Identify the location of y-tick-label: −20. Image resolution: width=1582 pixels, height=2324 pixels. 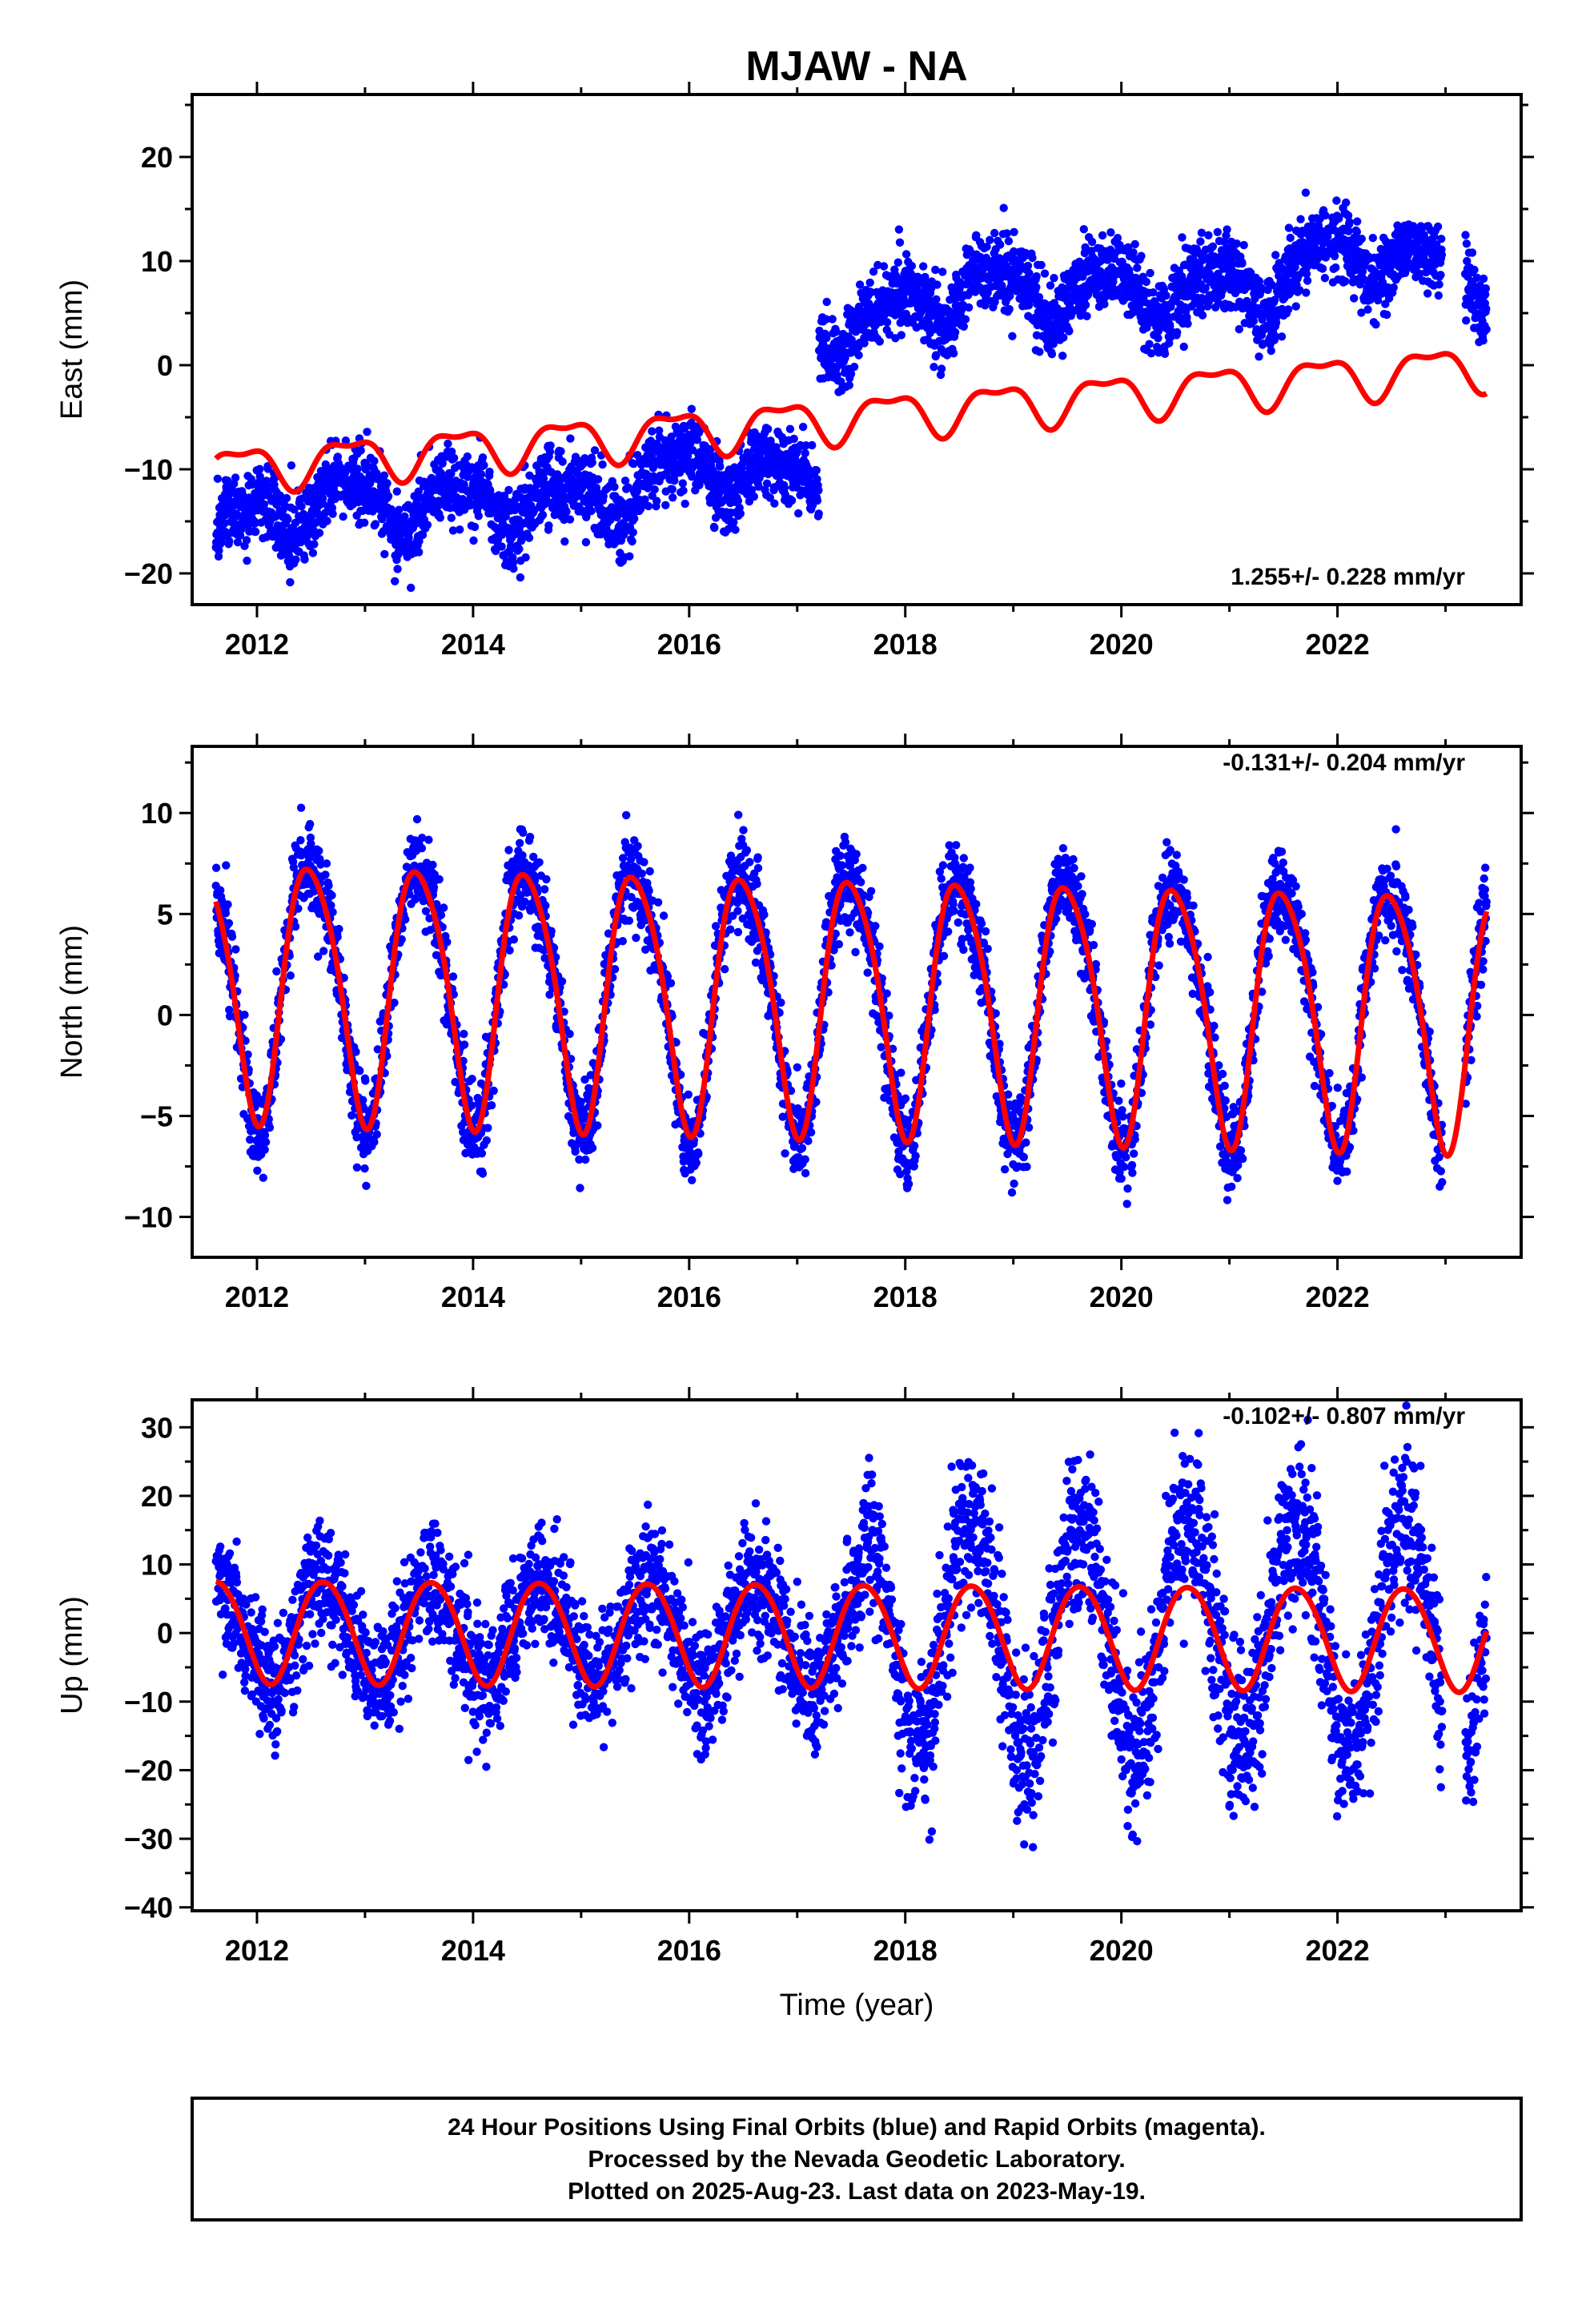
(148, 573).